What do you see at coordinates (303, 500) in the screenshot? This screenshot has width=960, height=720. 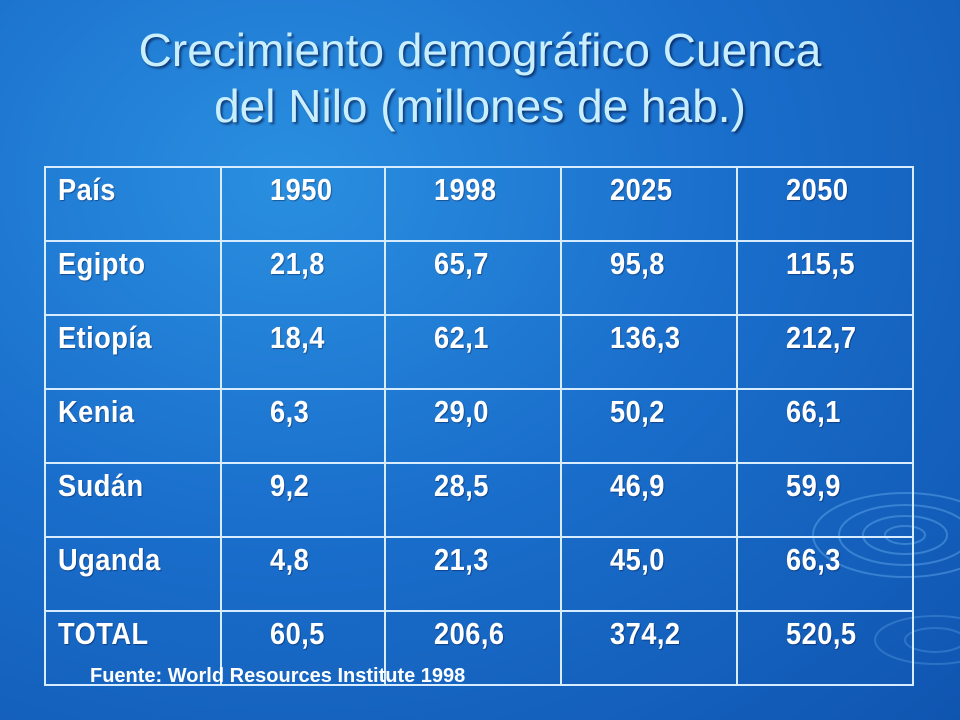 I see `value-cell: 9,2` at bounding box center [303, 500].